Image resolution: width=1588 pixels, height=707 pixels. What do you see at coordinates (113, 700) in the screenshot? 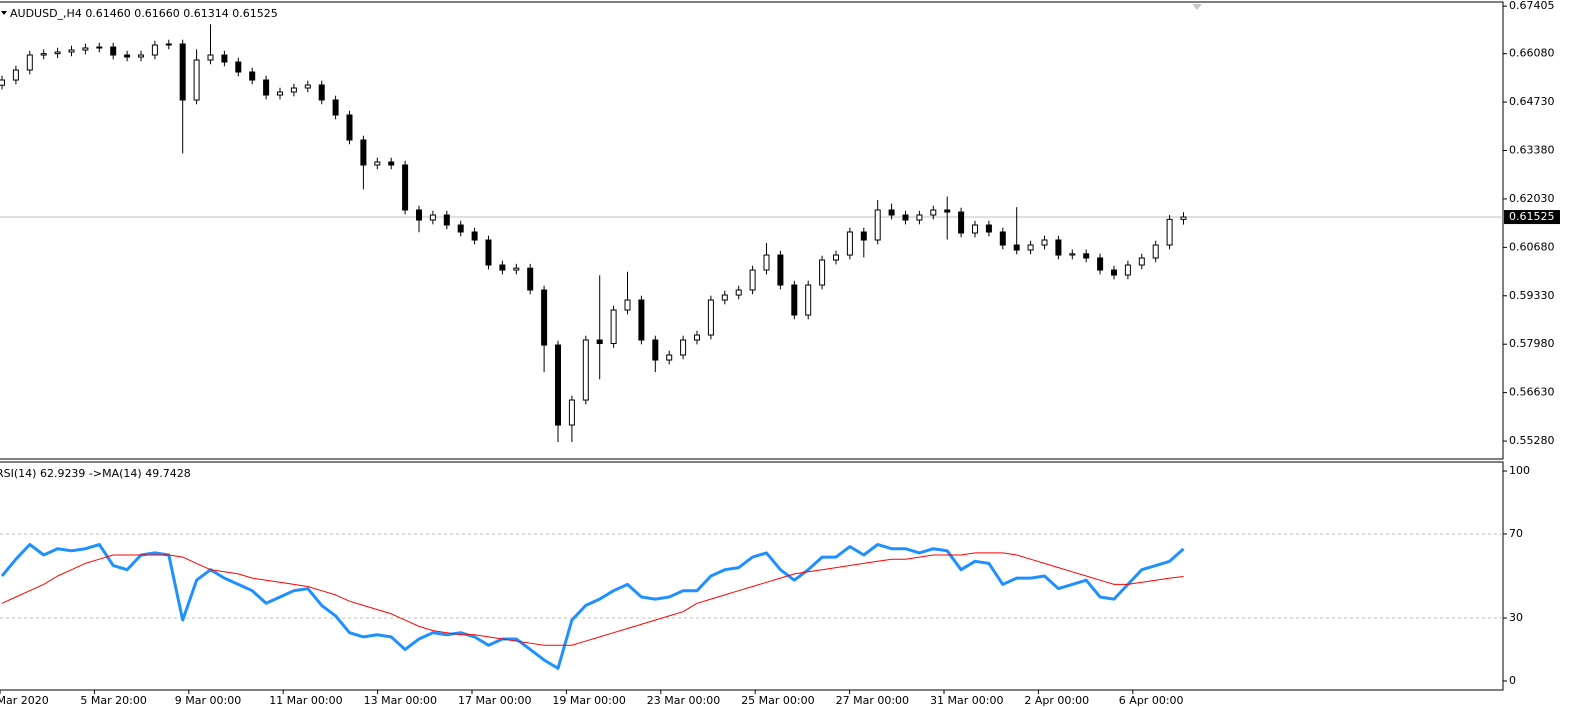
I see `x-tick-label: 5 Mar 20:00` at bounding box center [113, 700].